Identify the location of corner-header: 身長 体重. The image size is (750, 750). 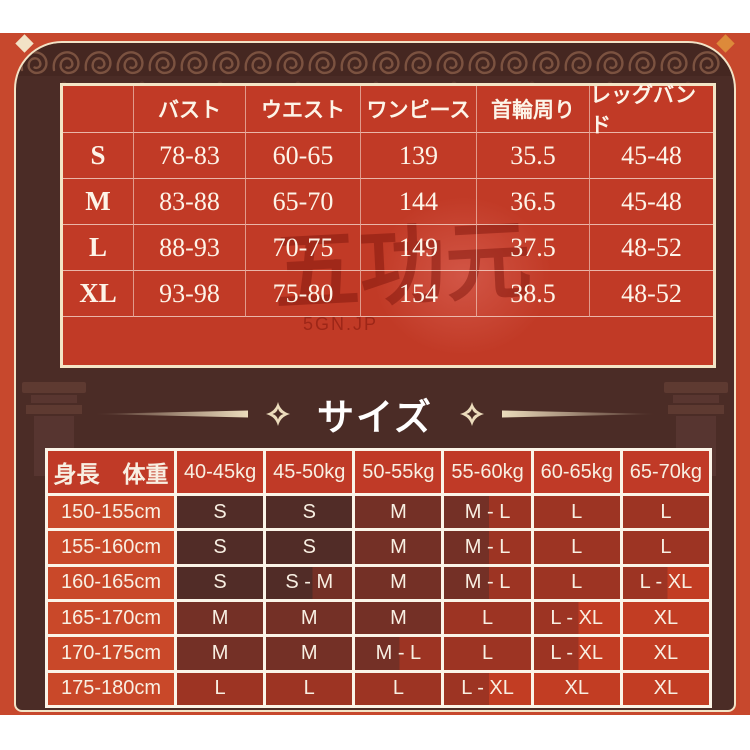
(111, 472).